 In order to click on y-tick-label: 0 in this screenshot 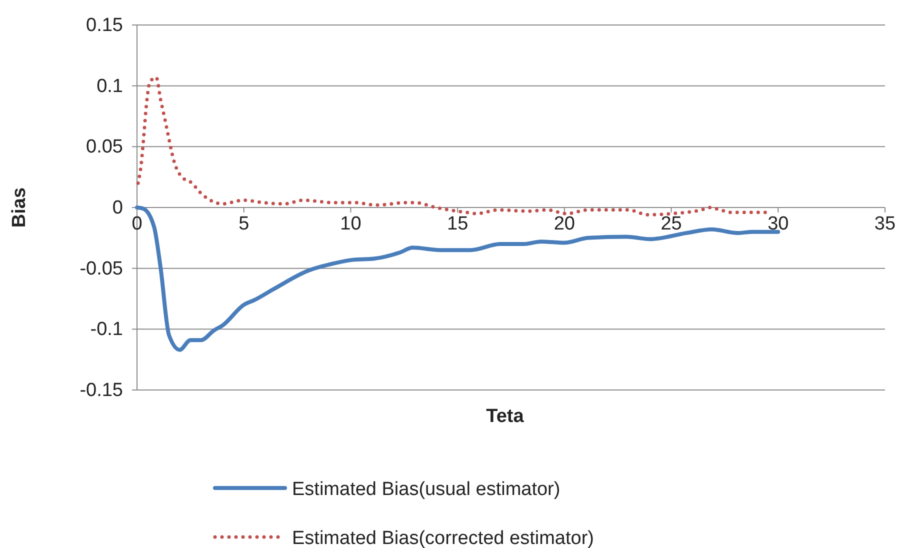, I will do `click(117, 208)`.